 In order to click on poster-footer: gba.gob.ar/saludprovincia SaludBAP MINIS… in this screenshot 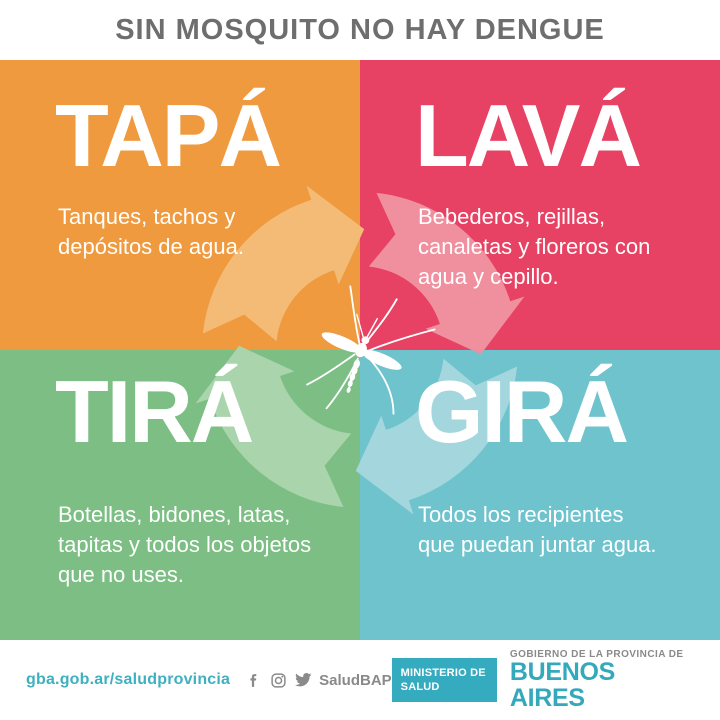, I will do `click(360, 680)`.